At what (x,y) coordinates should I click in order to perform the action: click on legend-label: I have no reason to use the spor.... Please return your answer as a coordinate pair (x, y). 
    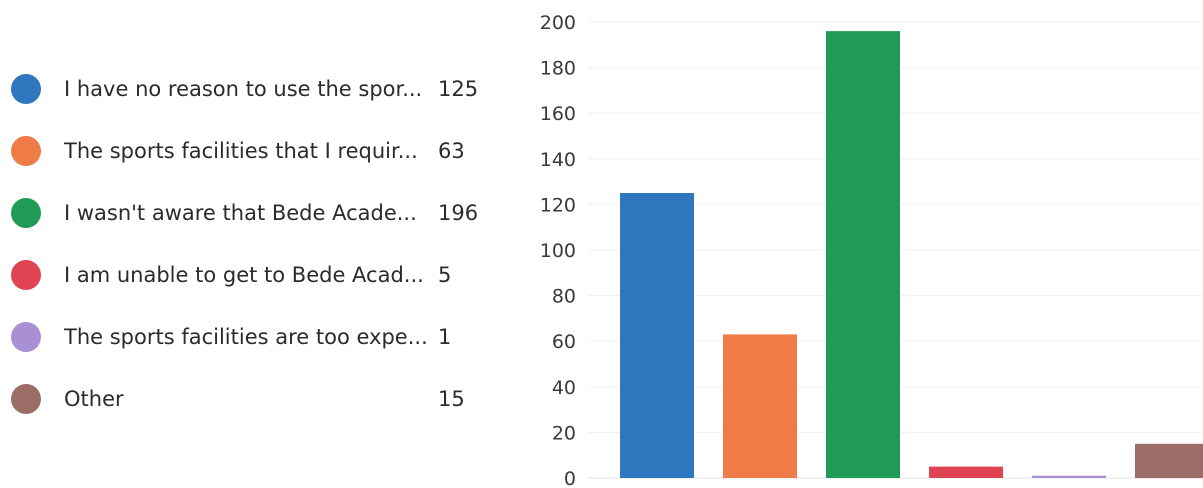
    Looking at the image, I should click on (243, 89).